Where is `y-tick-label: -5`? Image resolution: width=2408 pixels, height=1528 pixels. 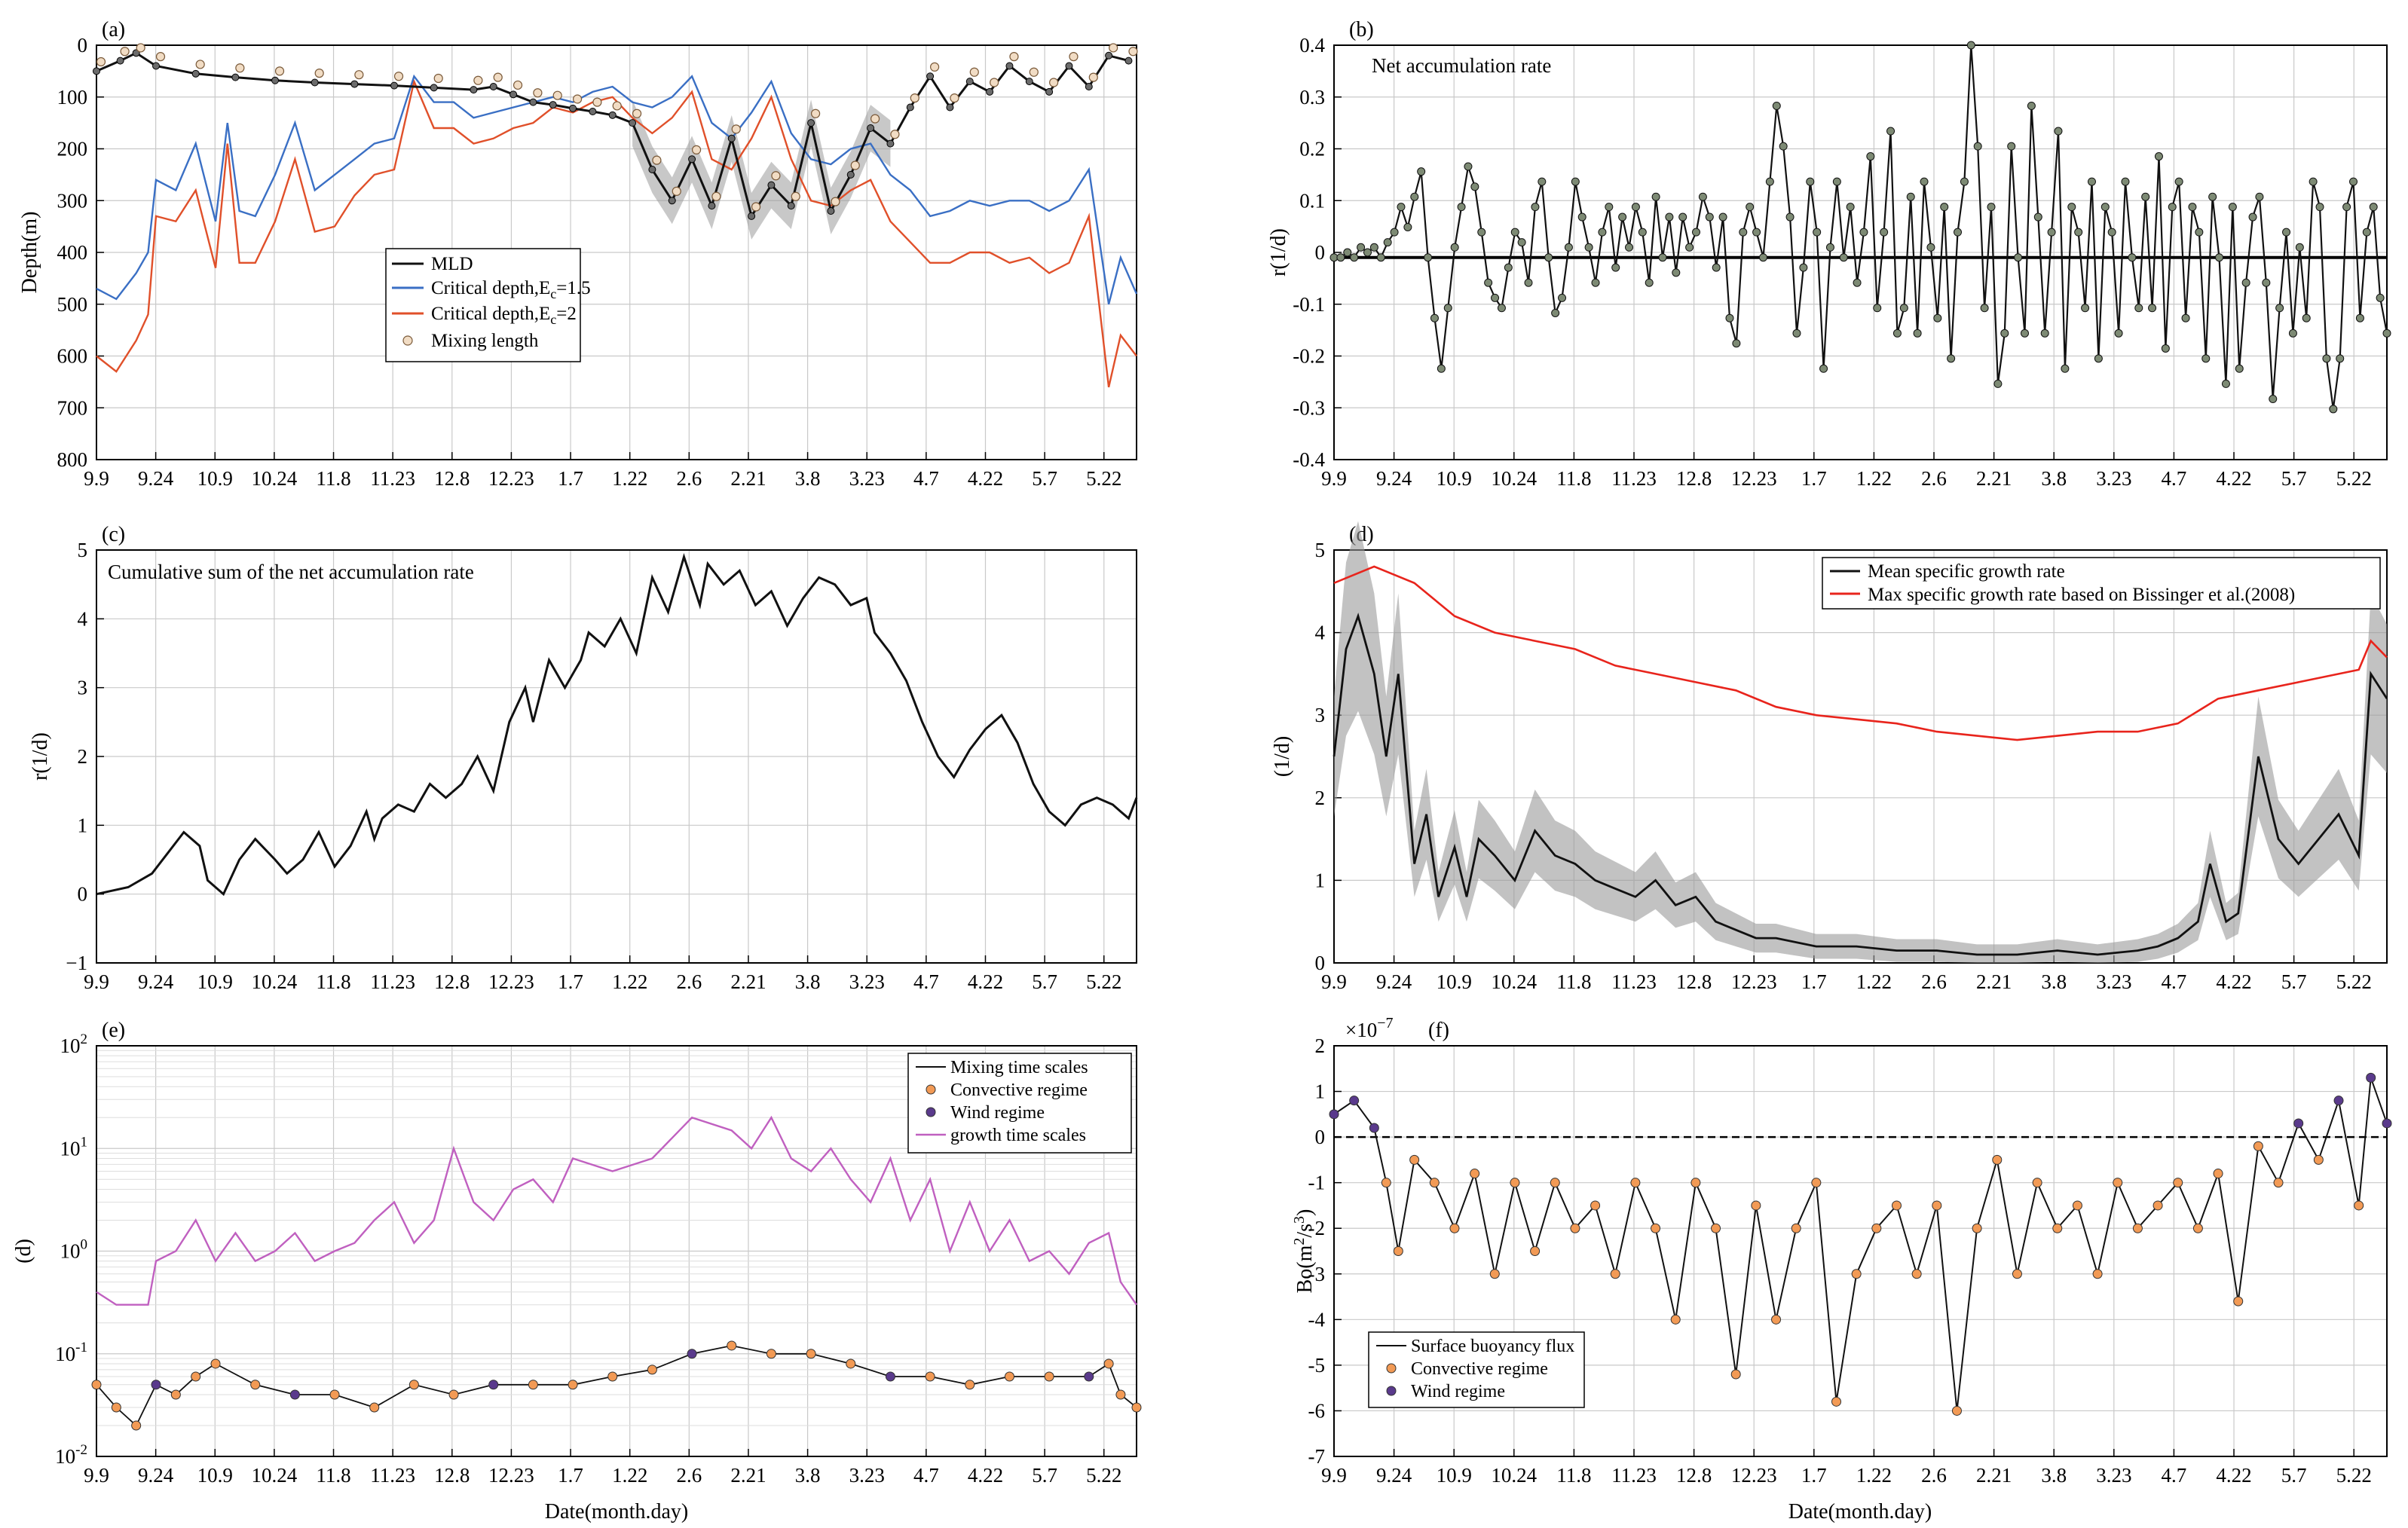 y-tick-label: -5 is located at coordinates (1317, 1365).